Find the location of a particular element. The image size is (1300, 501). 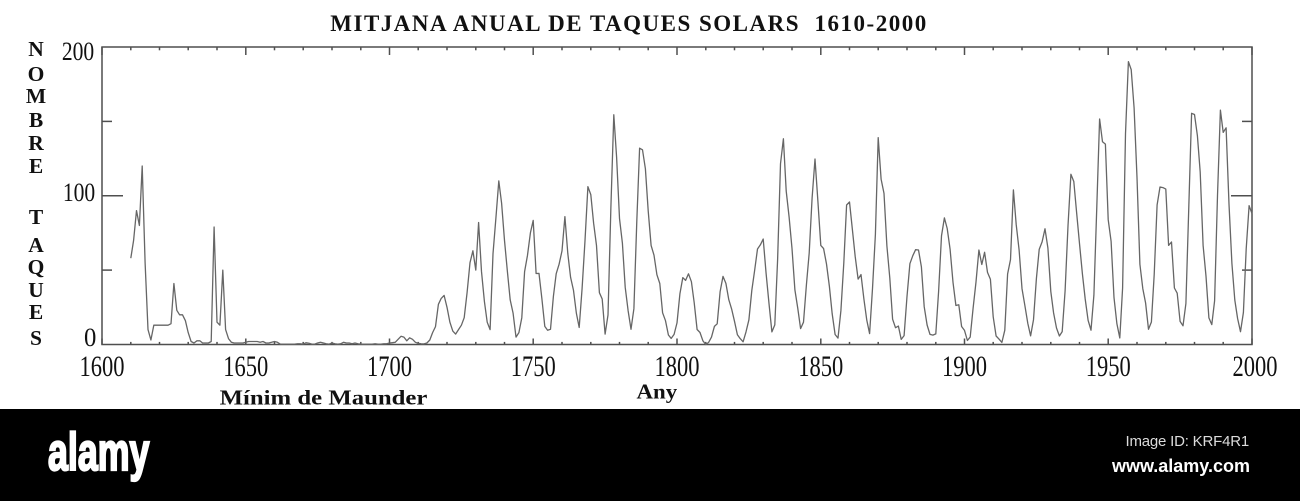

svg-text: Mínim de Maunder is located at coordinates (324, 397).